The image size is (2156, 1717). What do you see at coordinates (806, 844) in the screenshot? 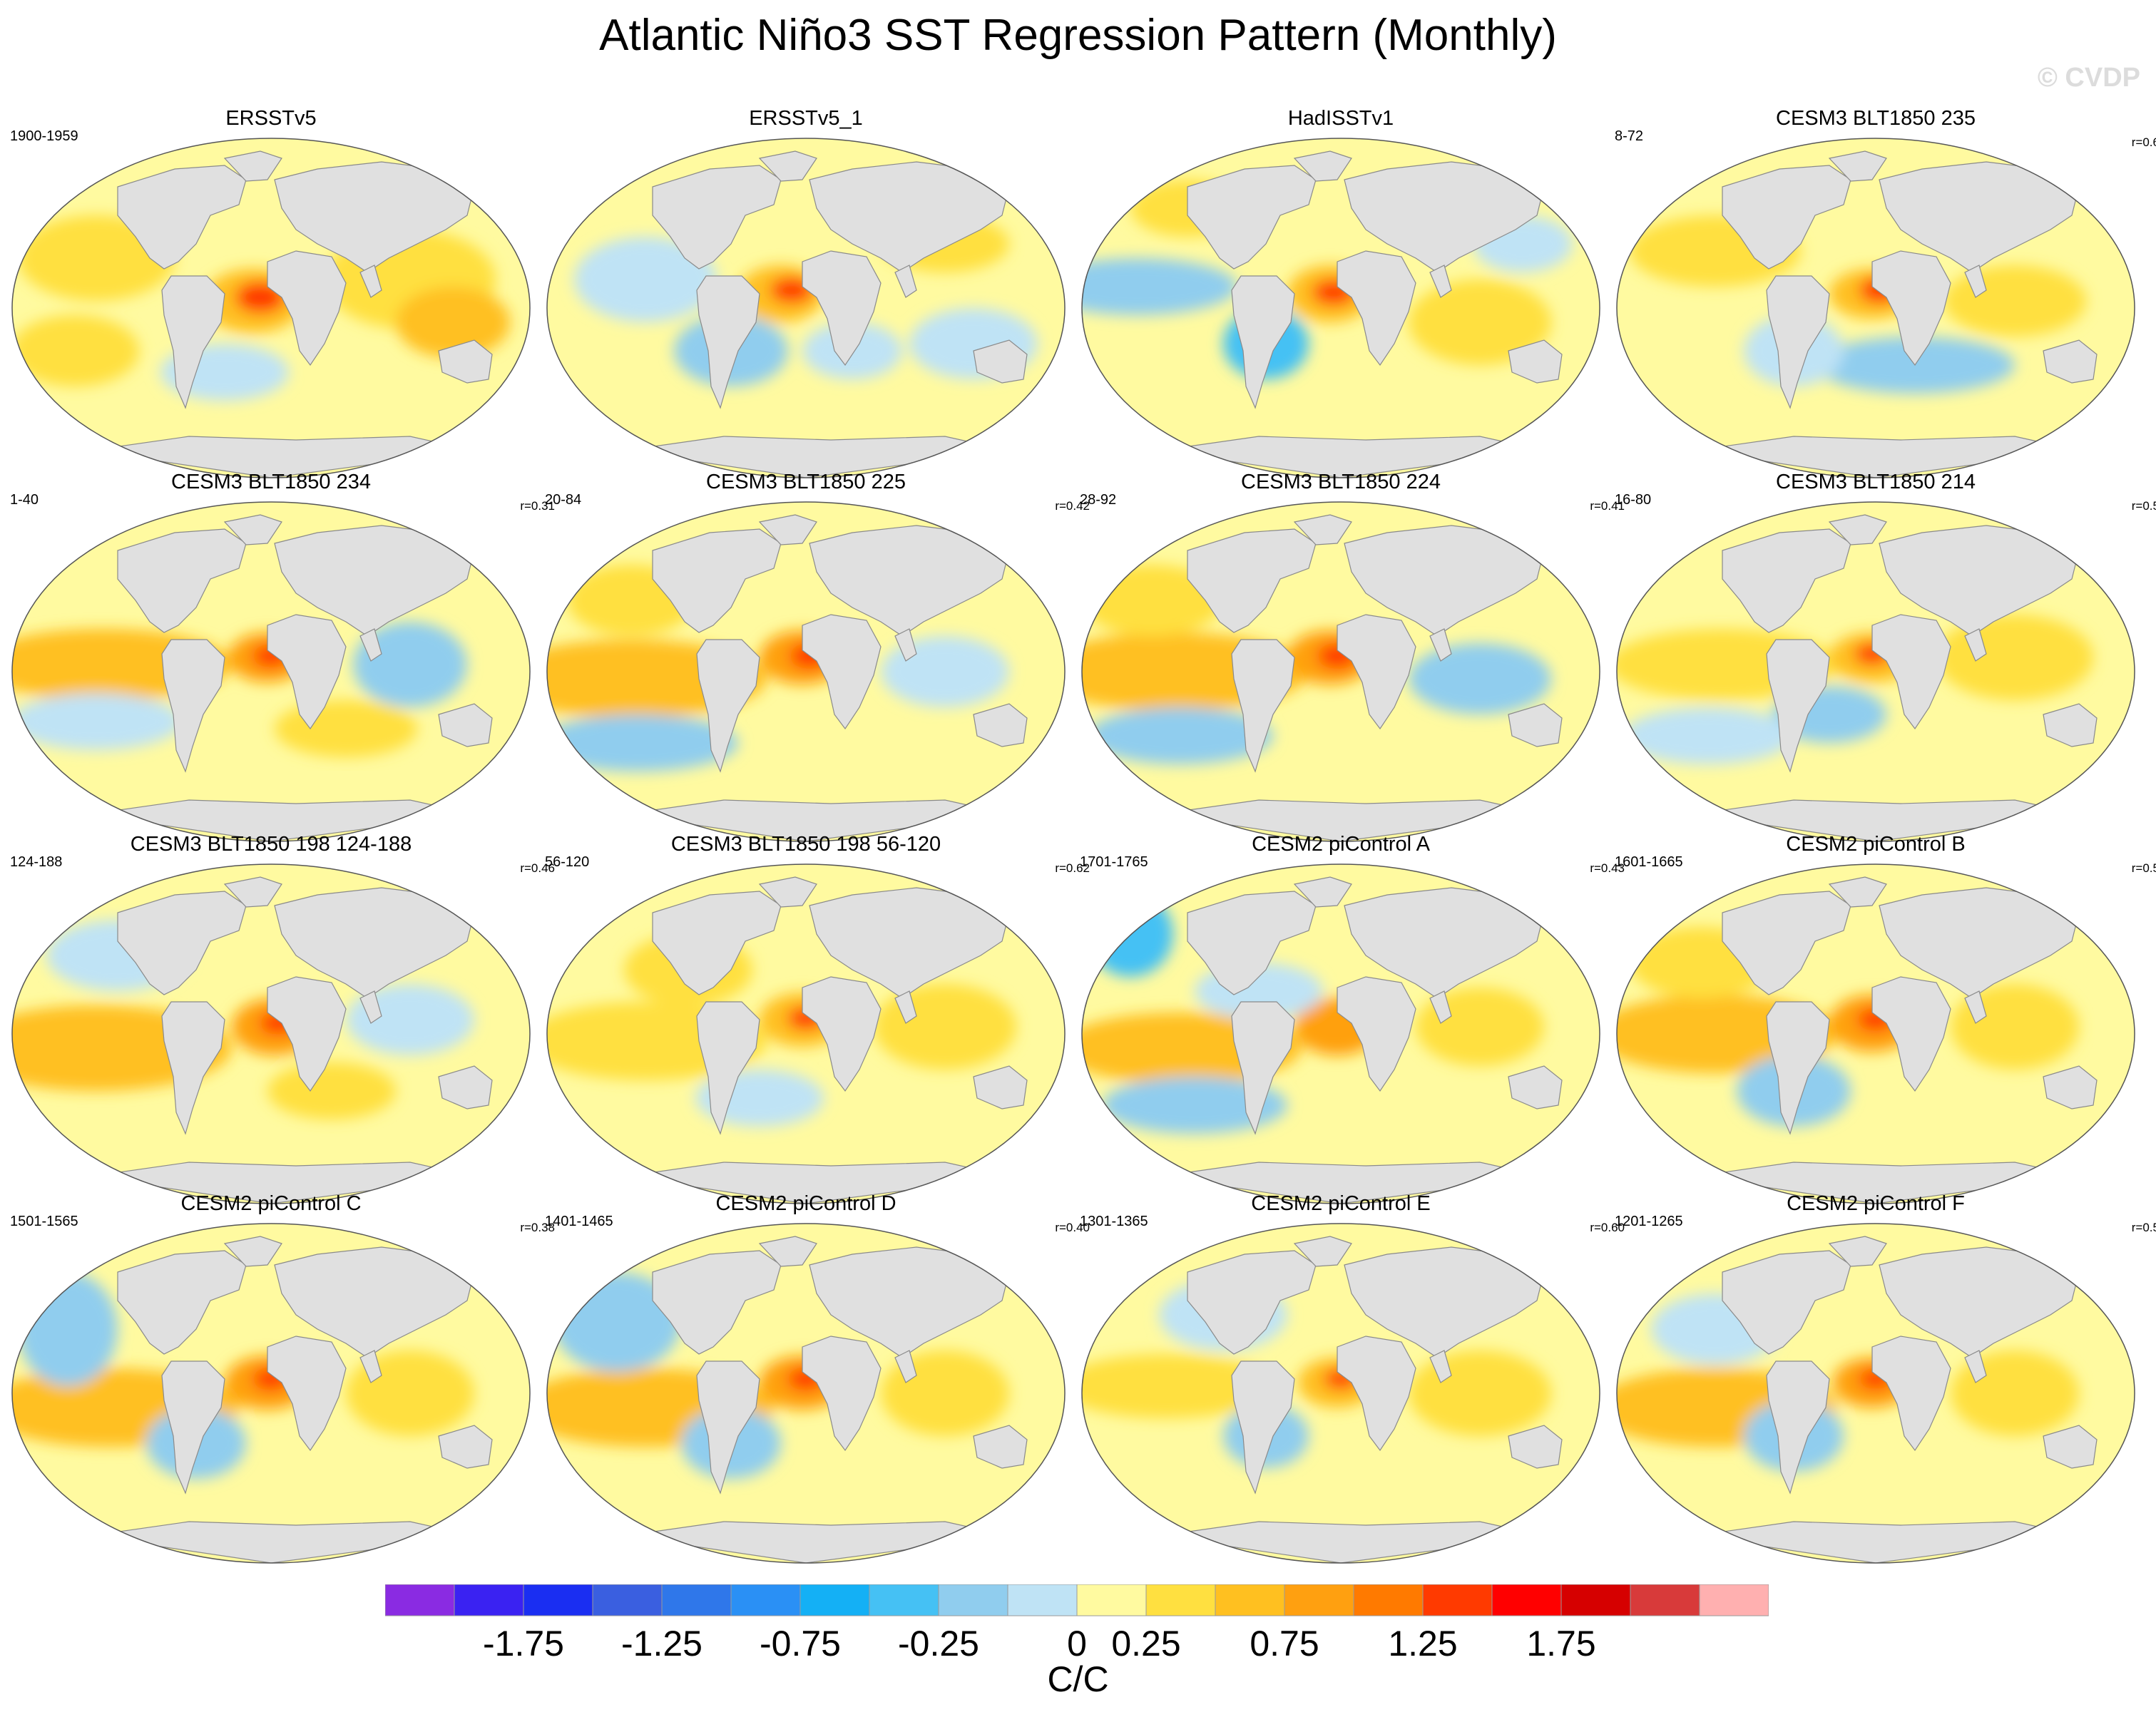
I see `panel-title: CESM3 BLT1850 198 56-120` at bounding box center [806, 844].